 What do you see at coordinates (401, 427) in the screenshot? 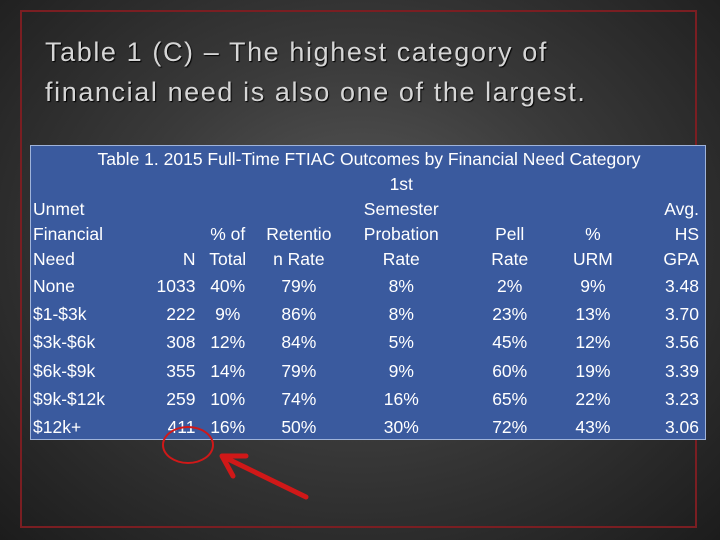
I see `cell-probation: 30%` at bounding box center [401, 427].